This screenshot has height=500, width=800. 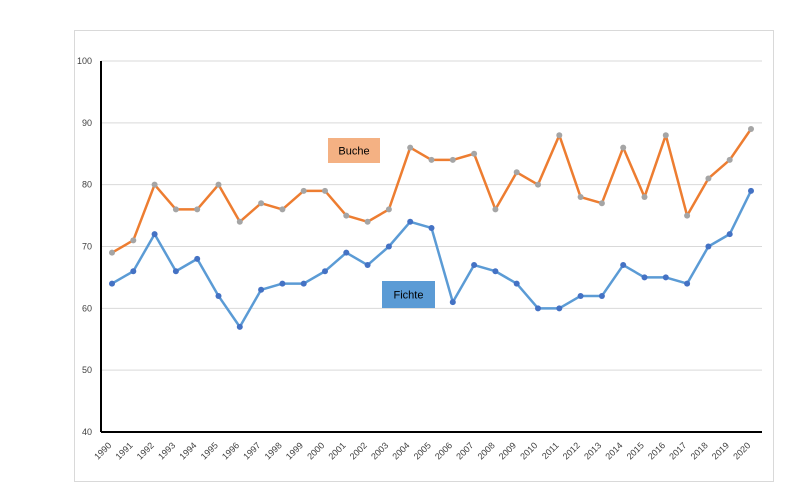 What do you see at coordinates (102, 450) in the screenshot?
I see `x-tick-label: 1990` at bounding box center [102, 450].